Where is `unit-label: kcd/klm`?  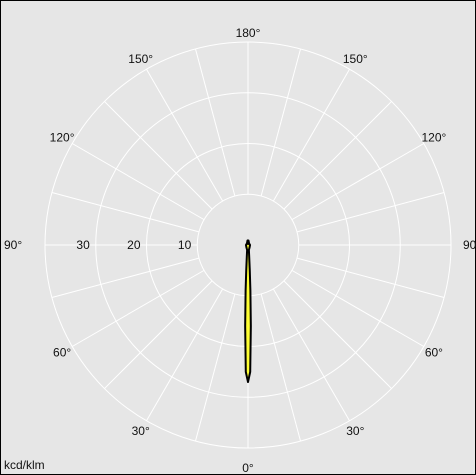
unit-label: kcd/klm is located at coordinates (24, 465).